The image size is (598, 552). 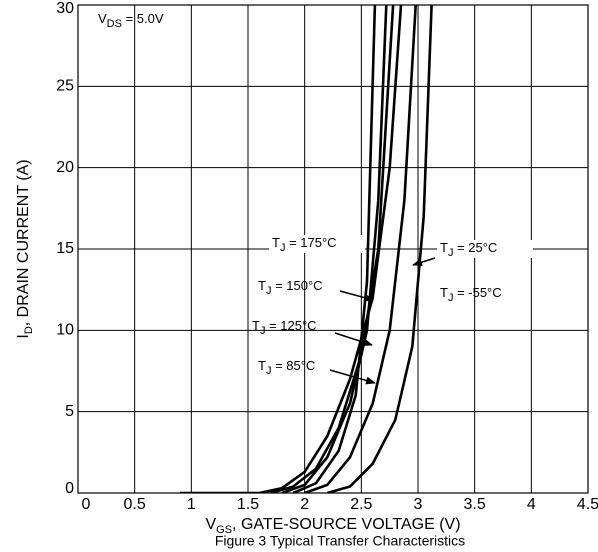 I want to click on condition-rest: = 5.0V, so click(x=143, y=18).